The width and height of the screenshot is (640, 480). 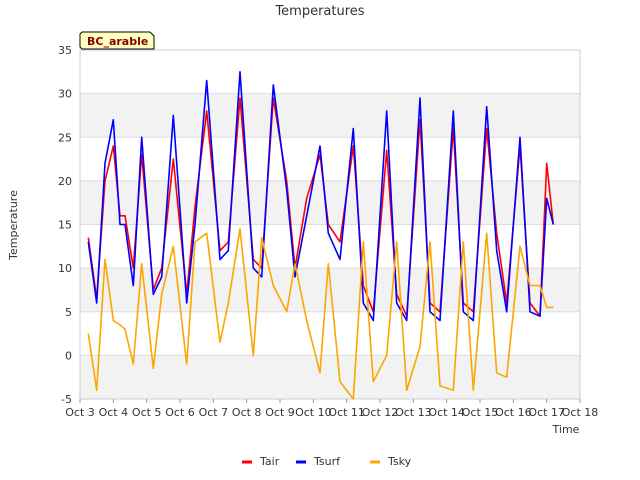 What do you see at coordinates (65, 181) in the screenshot?
I see `y-tick-label: 20` at bounding box center [65, 181].